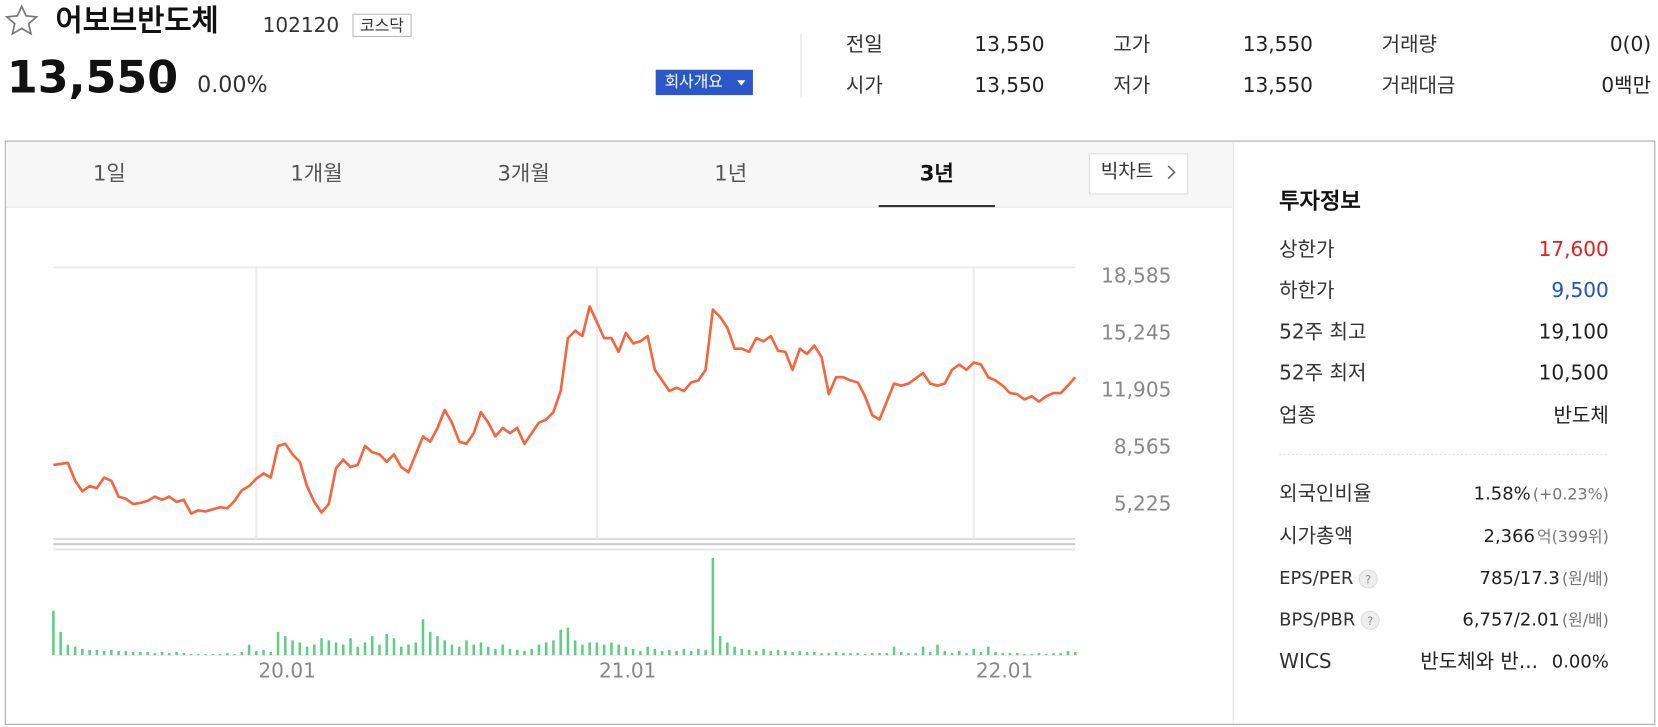  I want to click on info-label: 상한가, so click(1306, 249).